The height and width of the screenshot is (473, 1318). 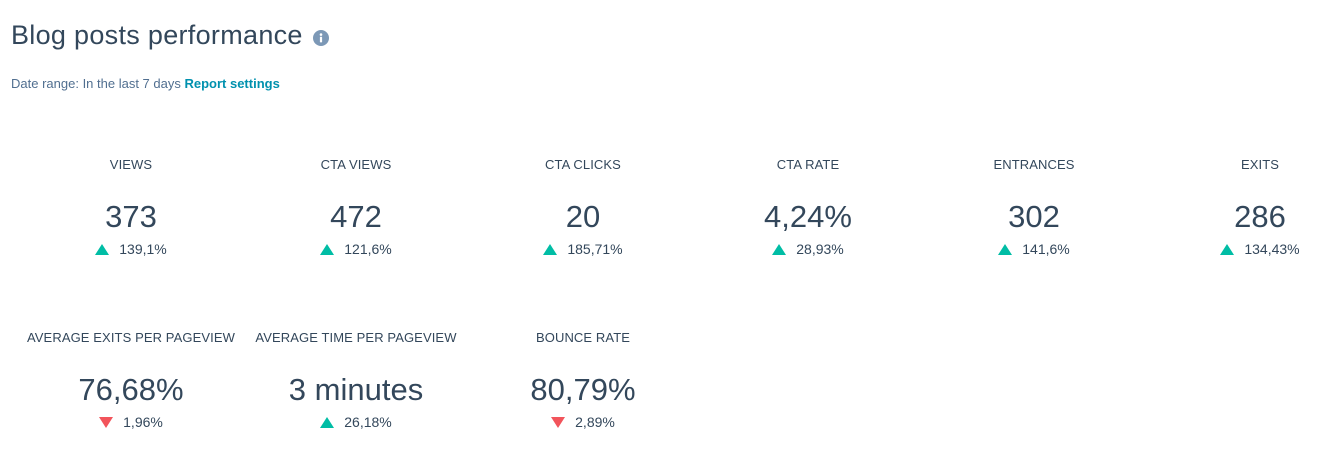 I want to click on metric-bounce-rate: BOUNCE RATE 80,79% 2,89%, so click(x=583, y=380).